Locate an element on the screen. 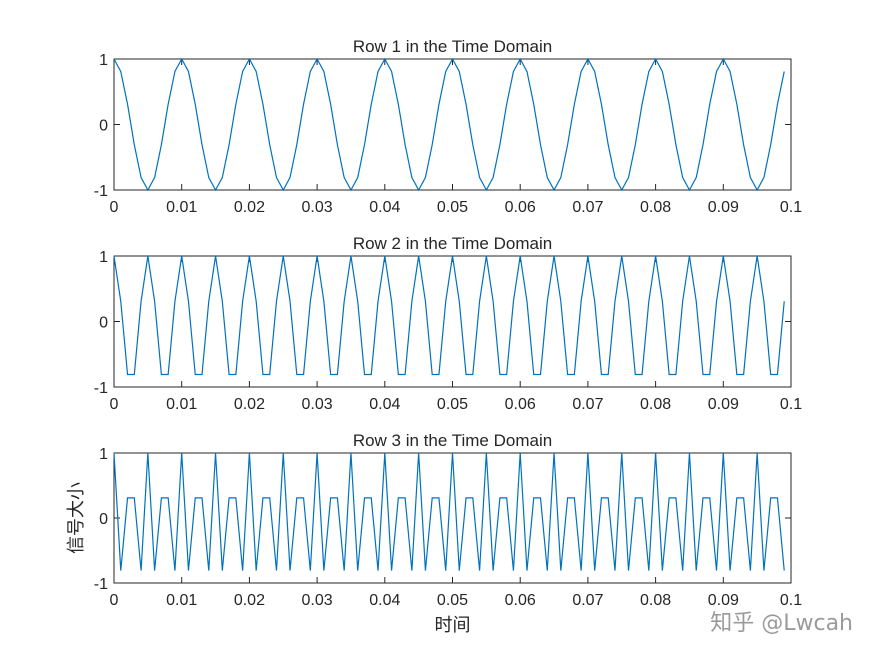 Image resolution: width=875 pixels, height=656 pixels. subplot-title: Row 3 in the Time Domain is located at coordinates (452, 440).